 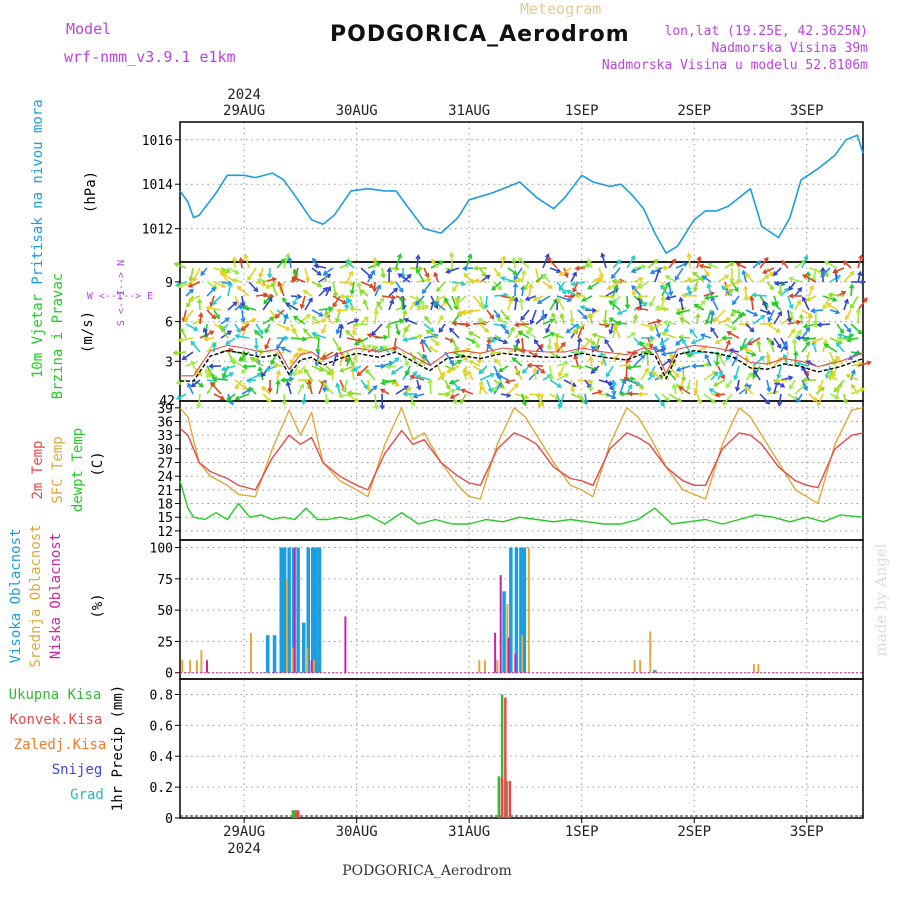 What do you see at coordinates (521, 456) in the screenshot?
I see `sfc-temp-line` at bounding box center [521, 456].